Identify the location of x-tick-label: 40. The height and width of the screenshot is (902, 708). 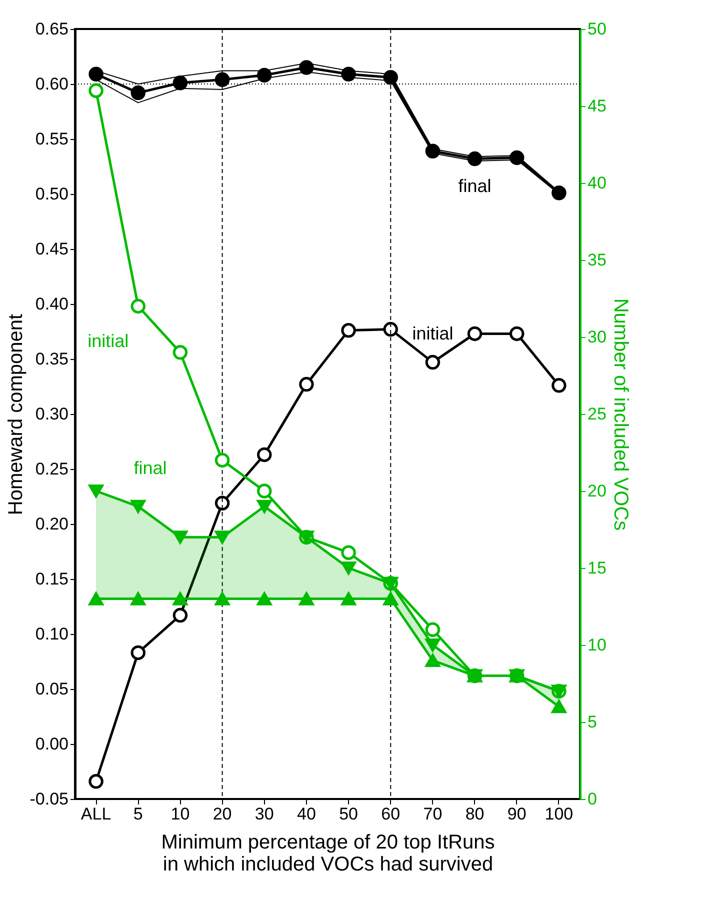
(306, 814).